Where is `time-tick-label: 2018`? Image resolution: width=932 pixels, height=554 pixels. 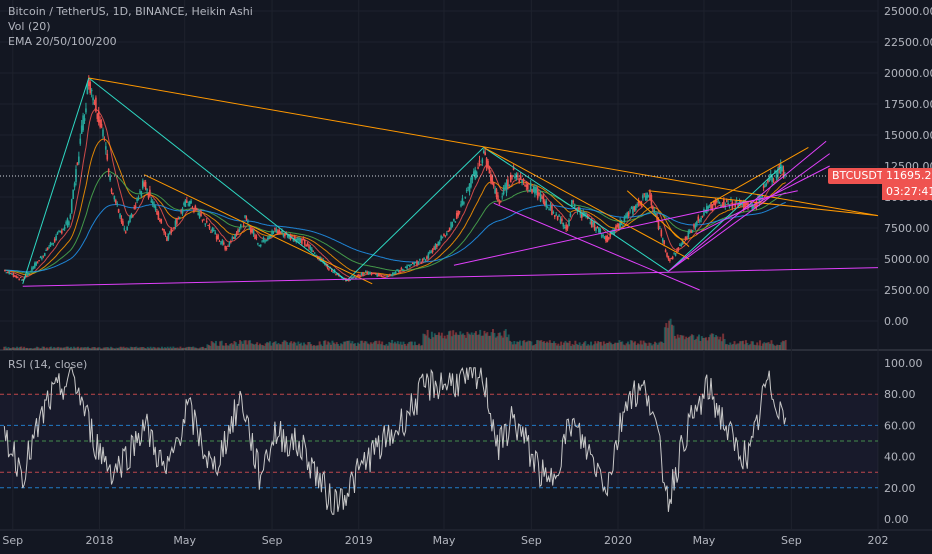 time-tick-label: 2018 is located at coordinates (99, 540).